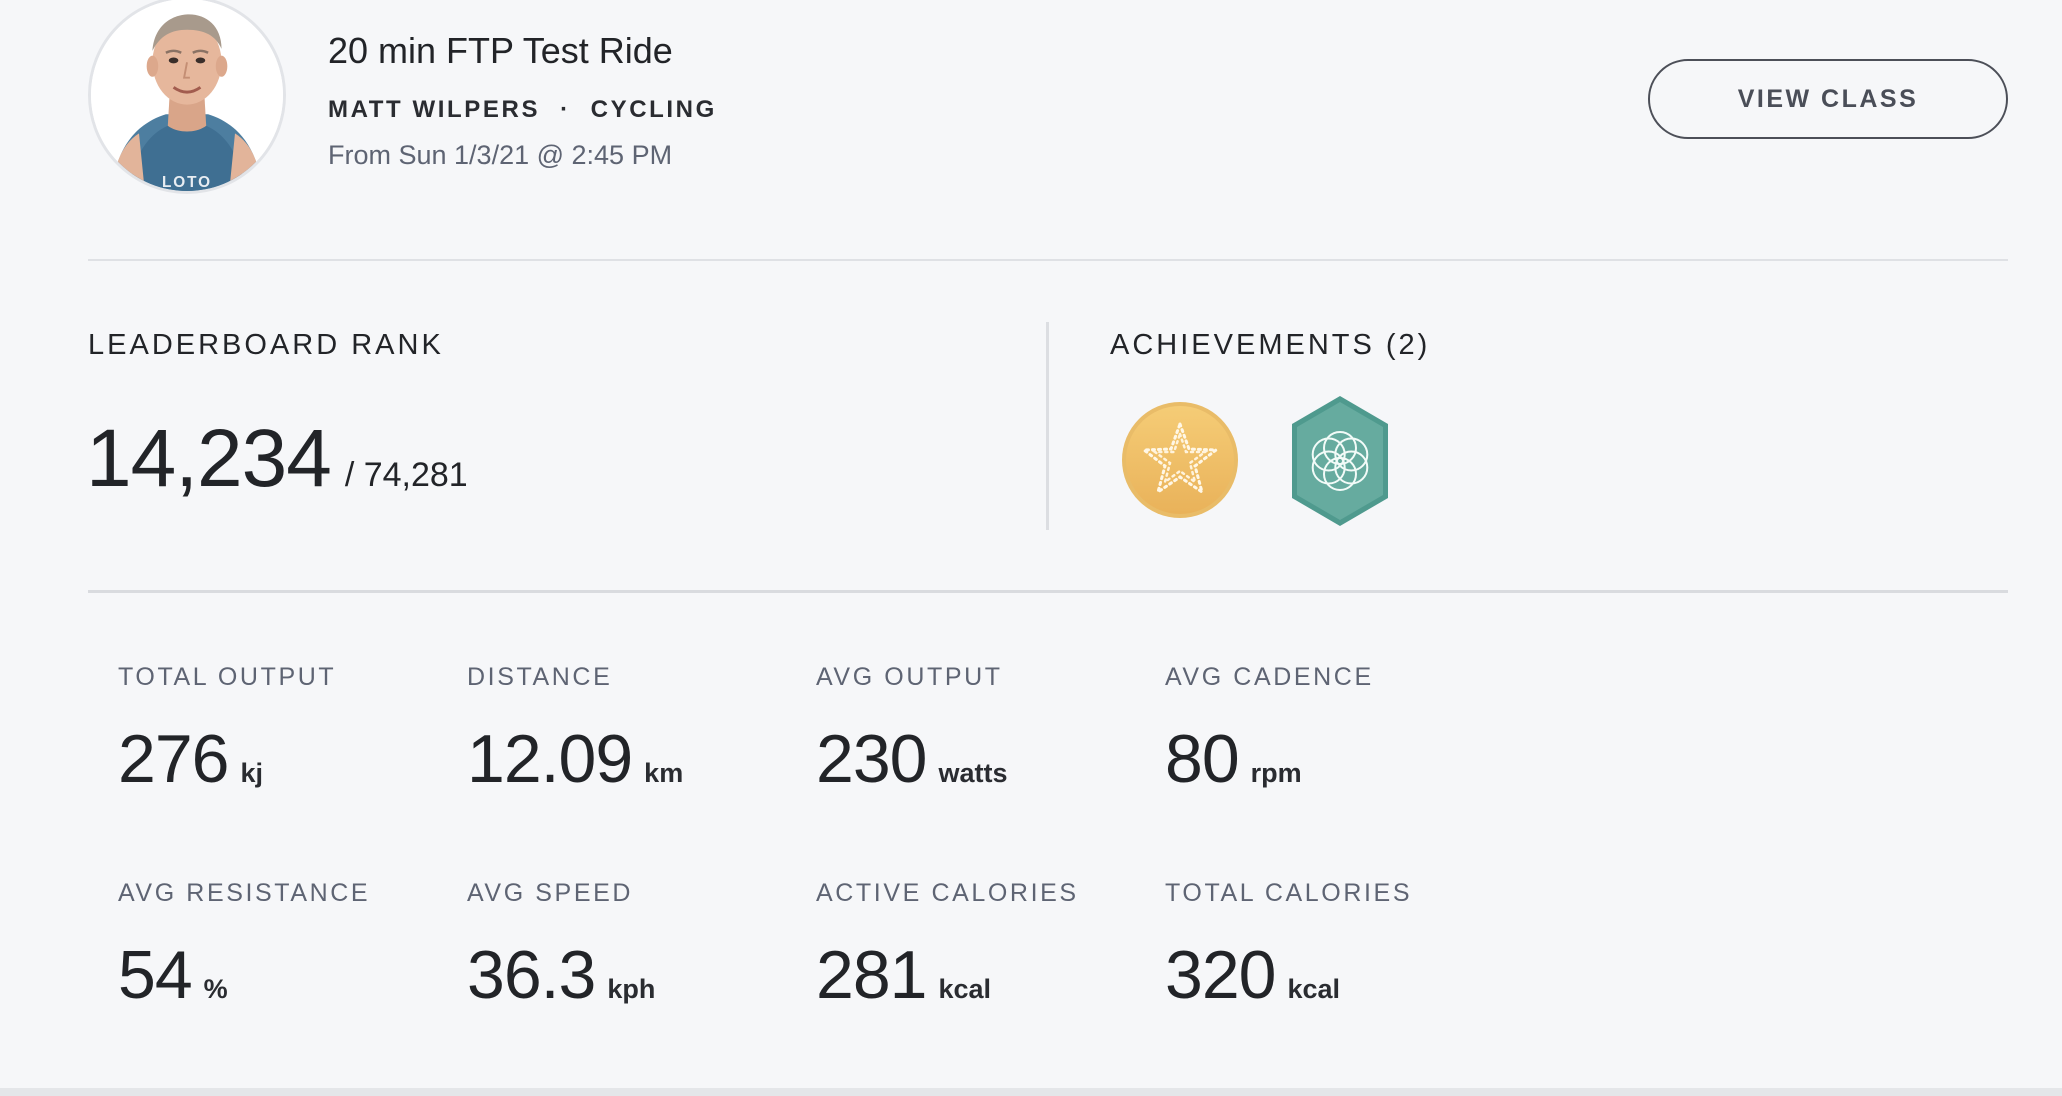  Describe the element at coordinates (244, 893) in the screenshot. I see `stat-label: AVG RESISTANCE` at that location.